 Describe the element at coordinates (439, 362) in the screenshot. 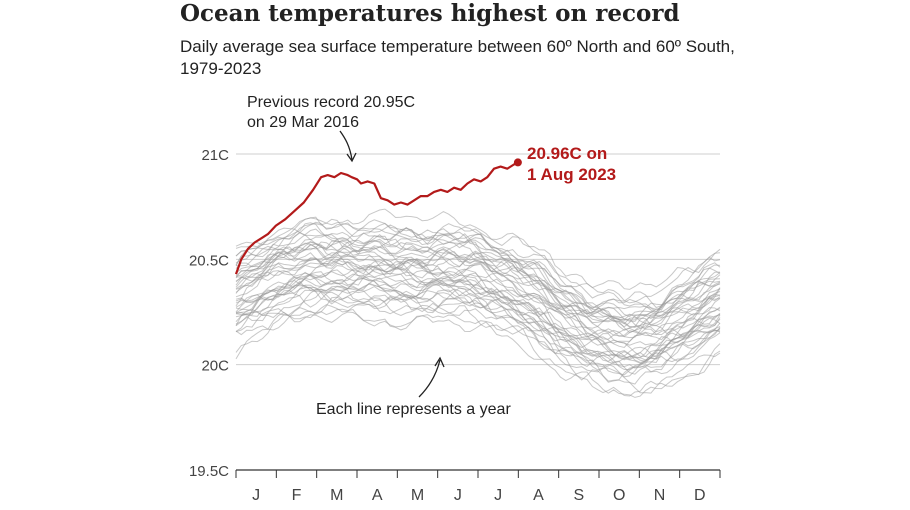

I see `each-line-arrowhead` at that location.